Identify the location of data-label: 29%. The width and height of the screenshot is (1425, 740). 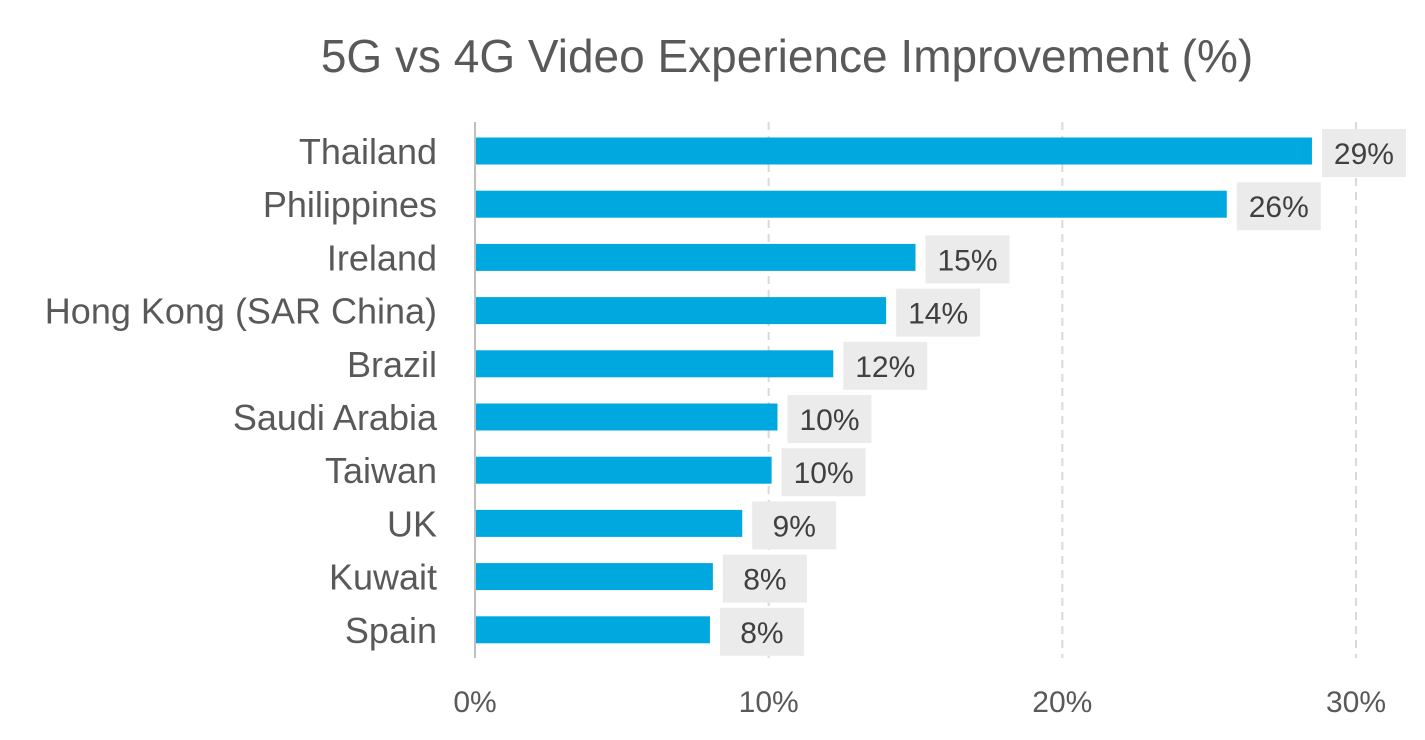
(1364, 154).